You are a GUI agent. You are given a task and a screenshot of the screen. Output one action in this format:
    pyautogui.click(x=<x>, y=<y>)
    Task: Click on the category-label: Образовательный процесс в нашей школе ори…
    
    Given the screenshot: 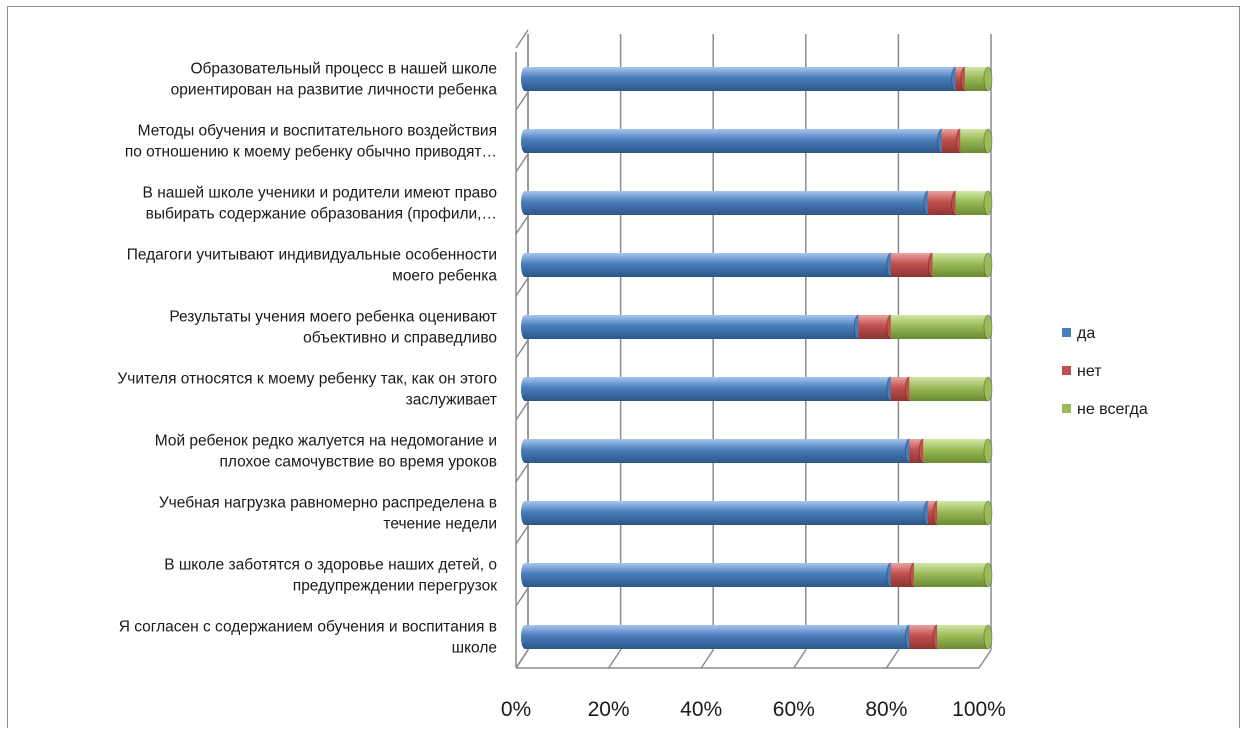 What is the action you would take?
    pyautogui.click(x=334, y=80)
    